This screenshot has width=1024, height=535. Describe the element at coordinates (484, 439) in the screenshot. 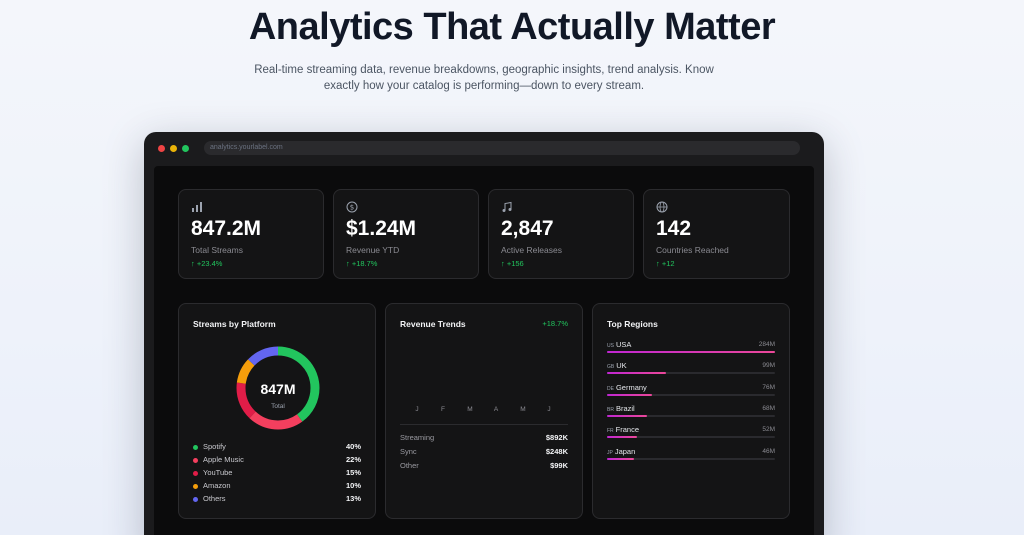

I see `revenue-row: Streaming $892K` at that location.